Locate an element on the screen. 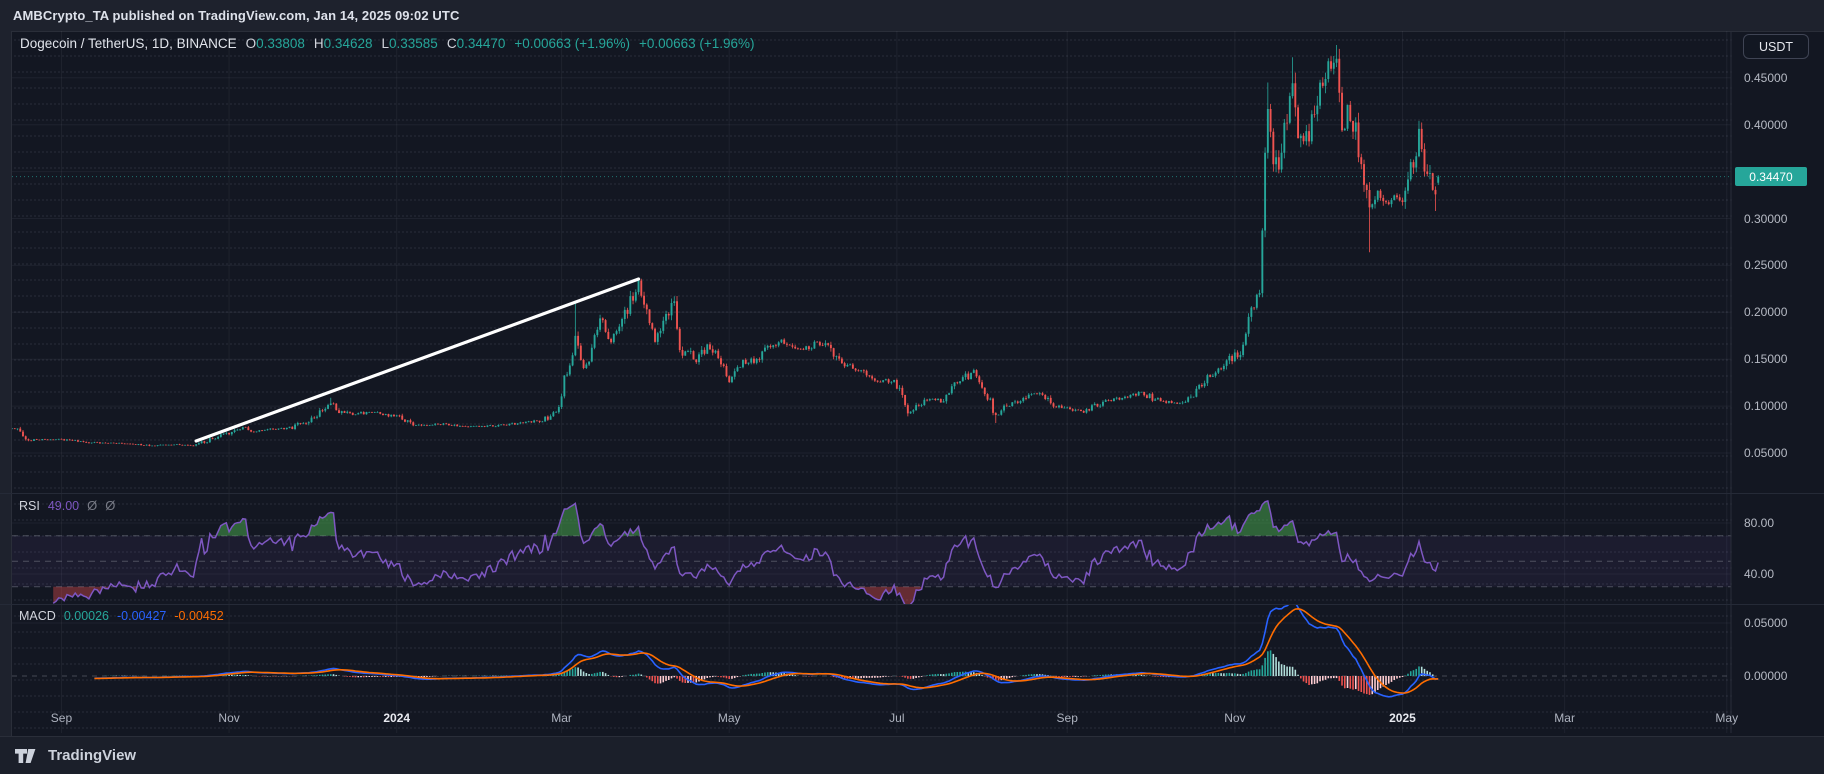  macd-legend: MACD 0.00026 -0.00427 -0.00452 is located at coordinates (121, 616).